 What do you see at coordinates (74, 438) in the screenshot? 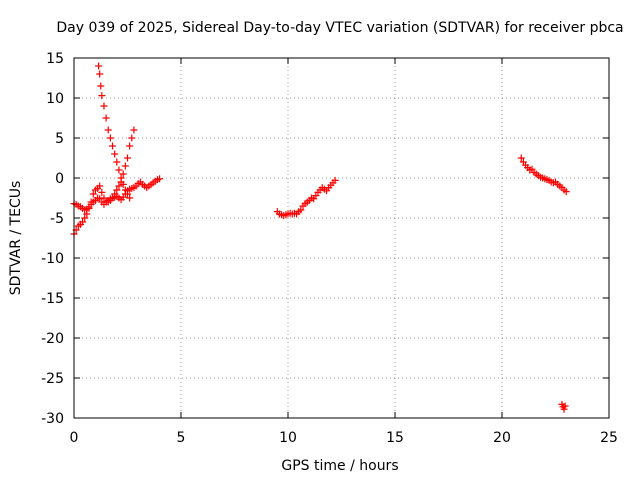
I see `x-tick-label: 0` at bounding box center [74, 438].